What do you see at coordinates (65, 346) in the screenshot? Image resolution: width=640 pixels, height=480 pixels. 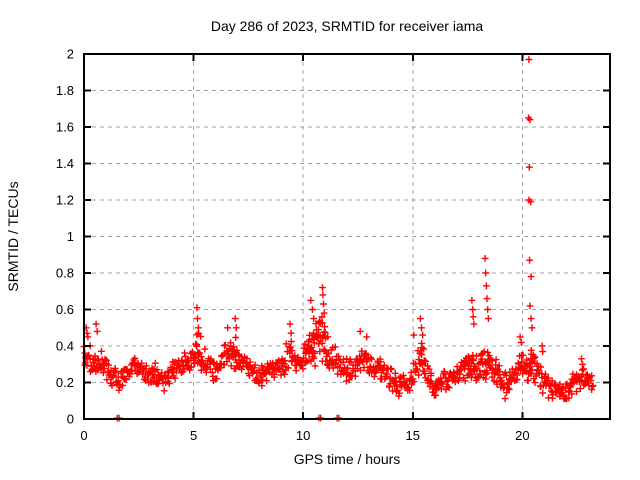 I see `y-tick-label: 0.4` at bounding box center [65, 346].